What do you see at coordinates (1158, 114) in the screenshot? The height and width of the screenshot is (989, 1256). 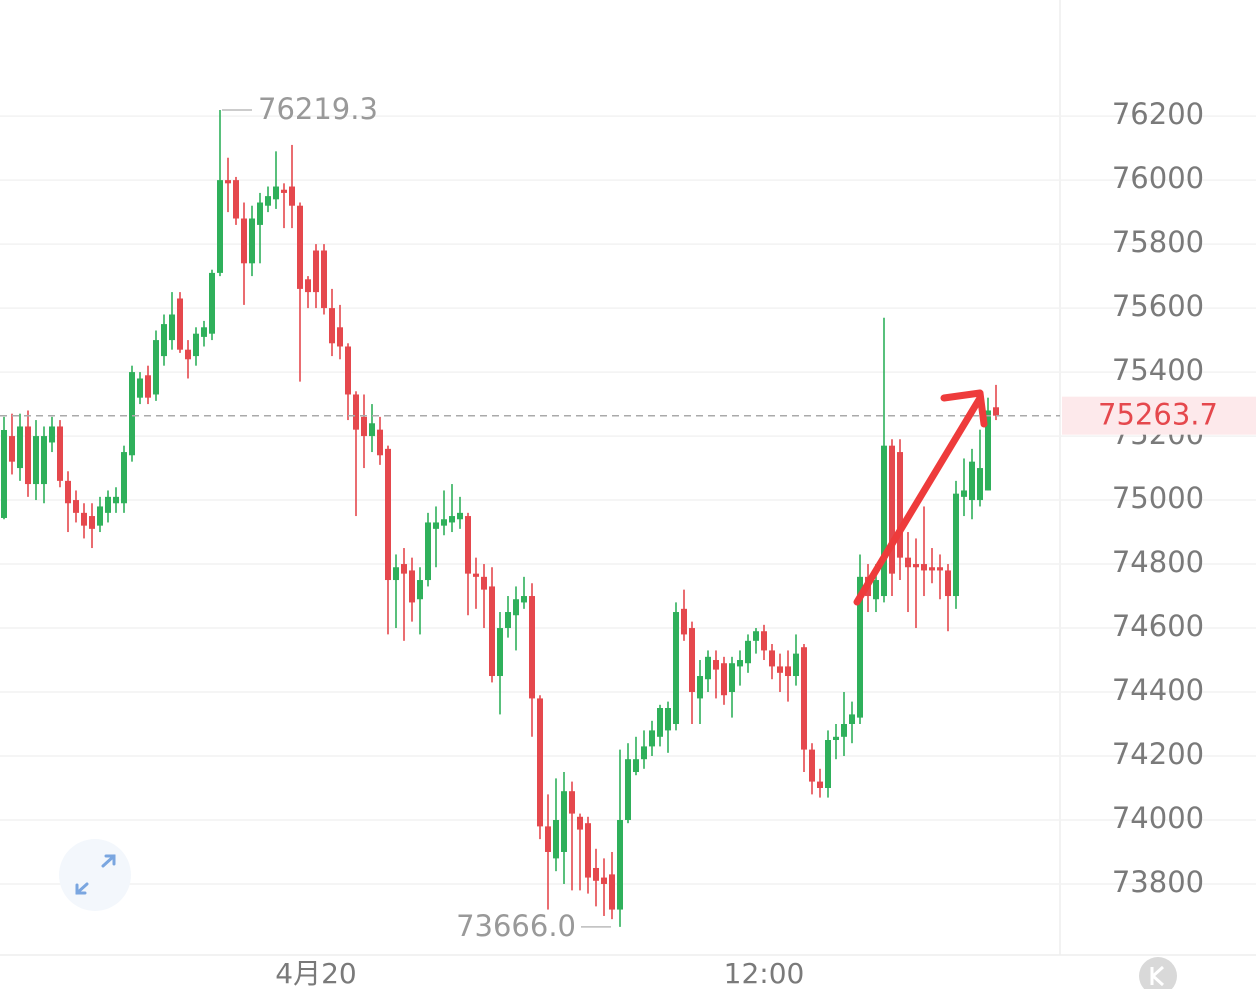 I see `y-tick-label: 76200` at bounding box center [1158, 114].